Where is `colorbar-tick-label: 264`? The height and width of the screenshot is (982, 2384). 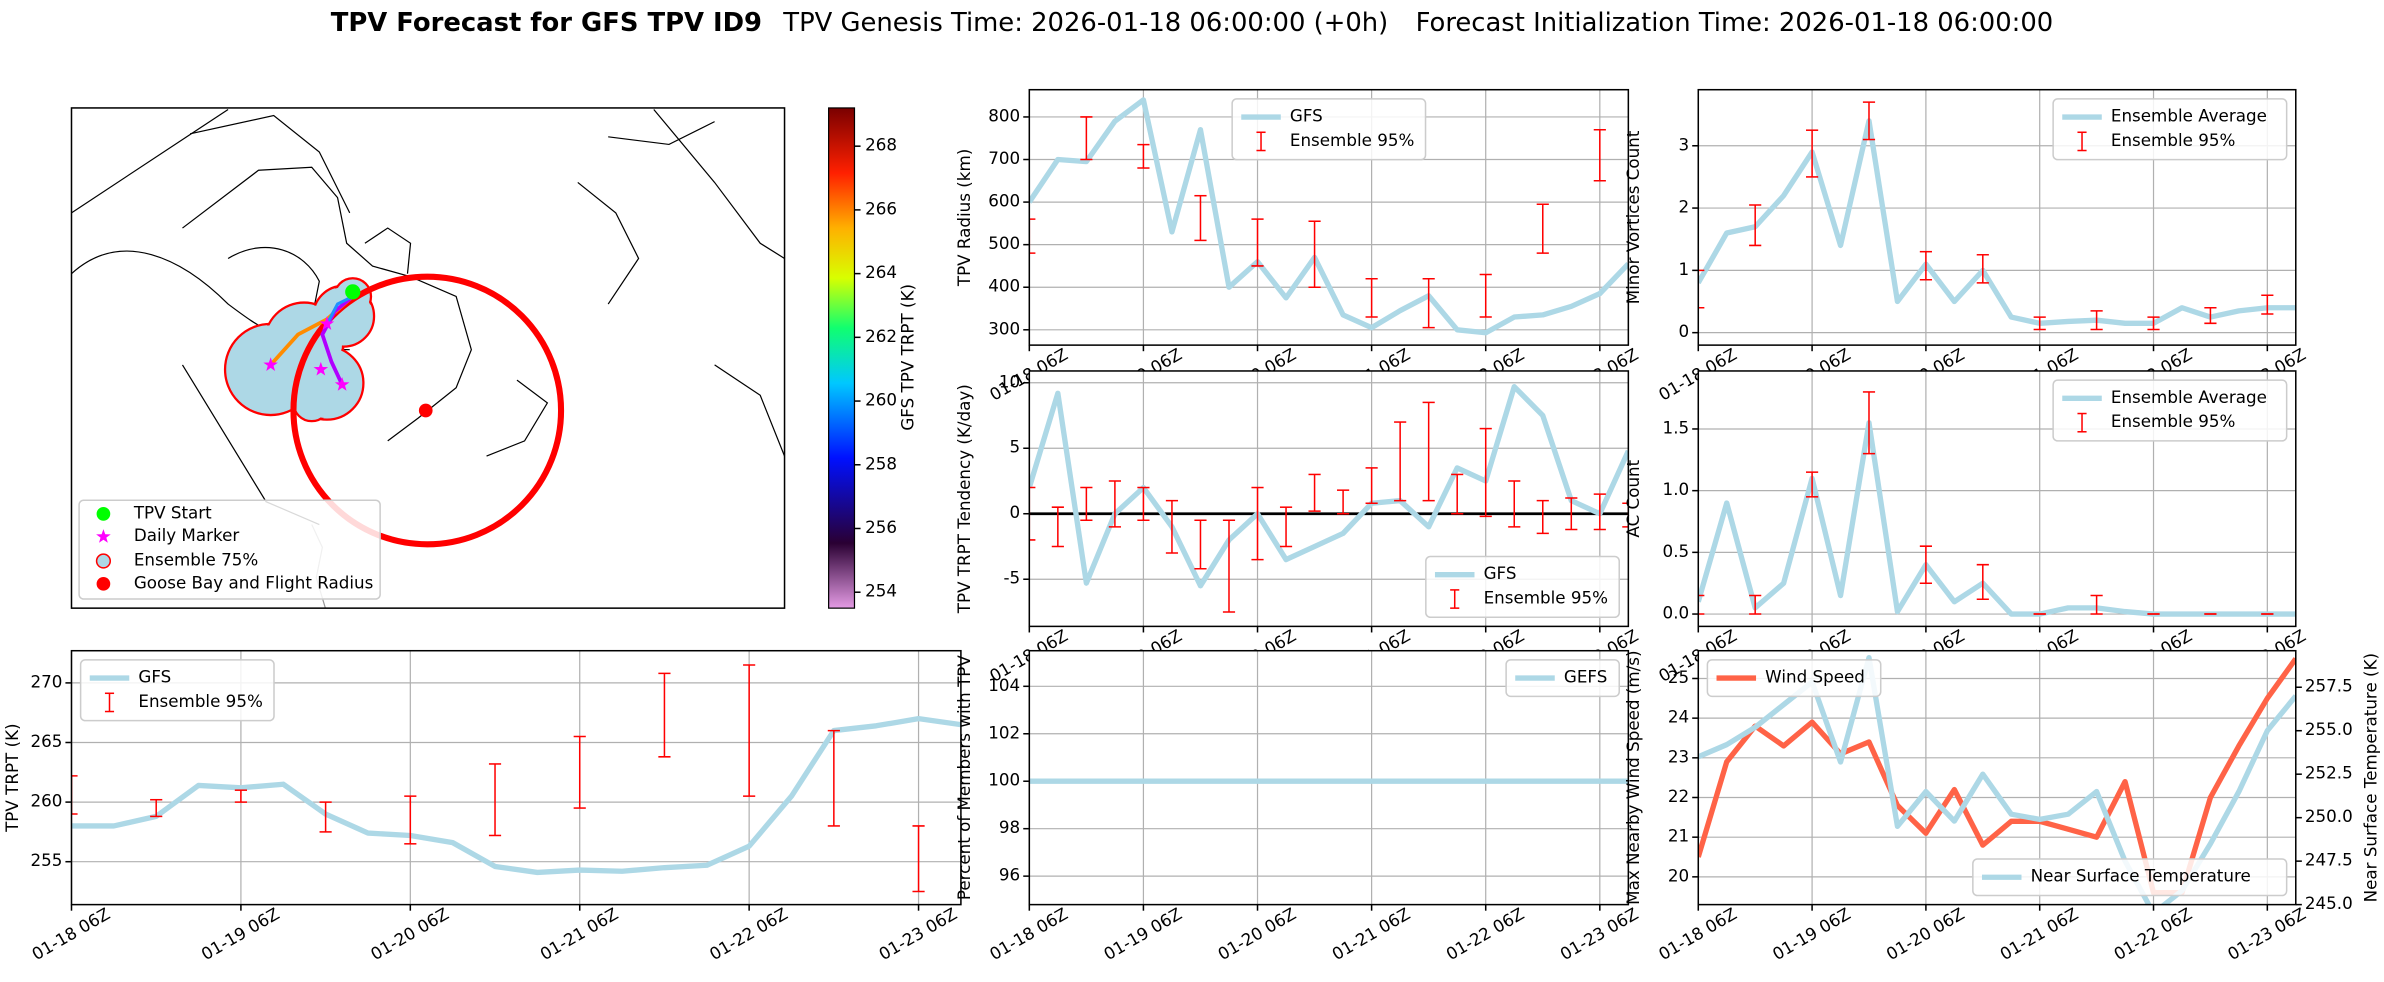
colorbar-tick-label: 264 is located at coordinates (881, 272).